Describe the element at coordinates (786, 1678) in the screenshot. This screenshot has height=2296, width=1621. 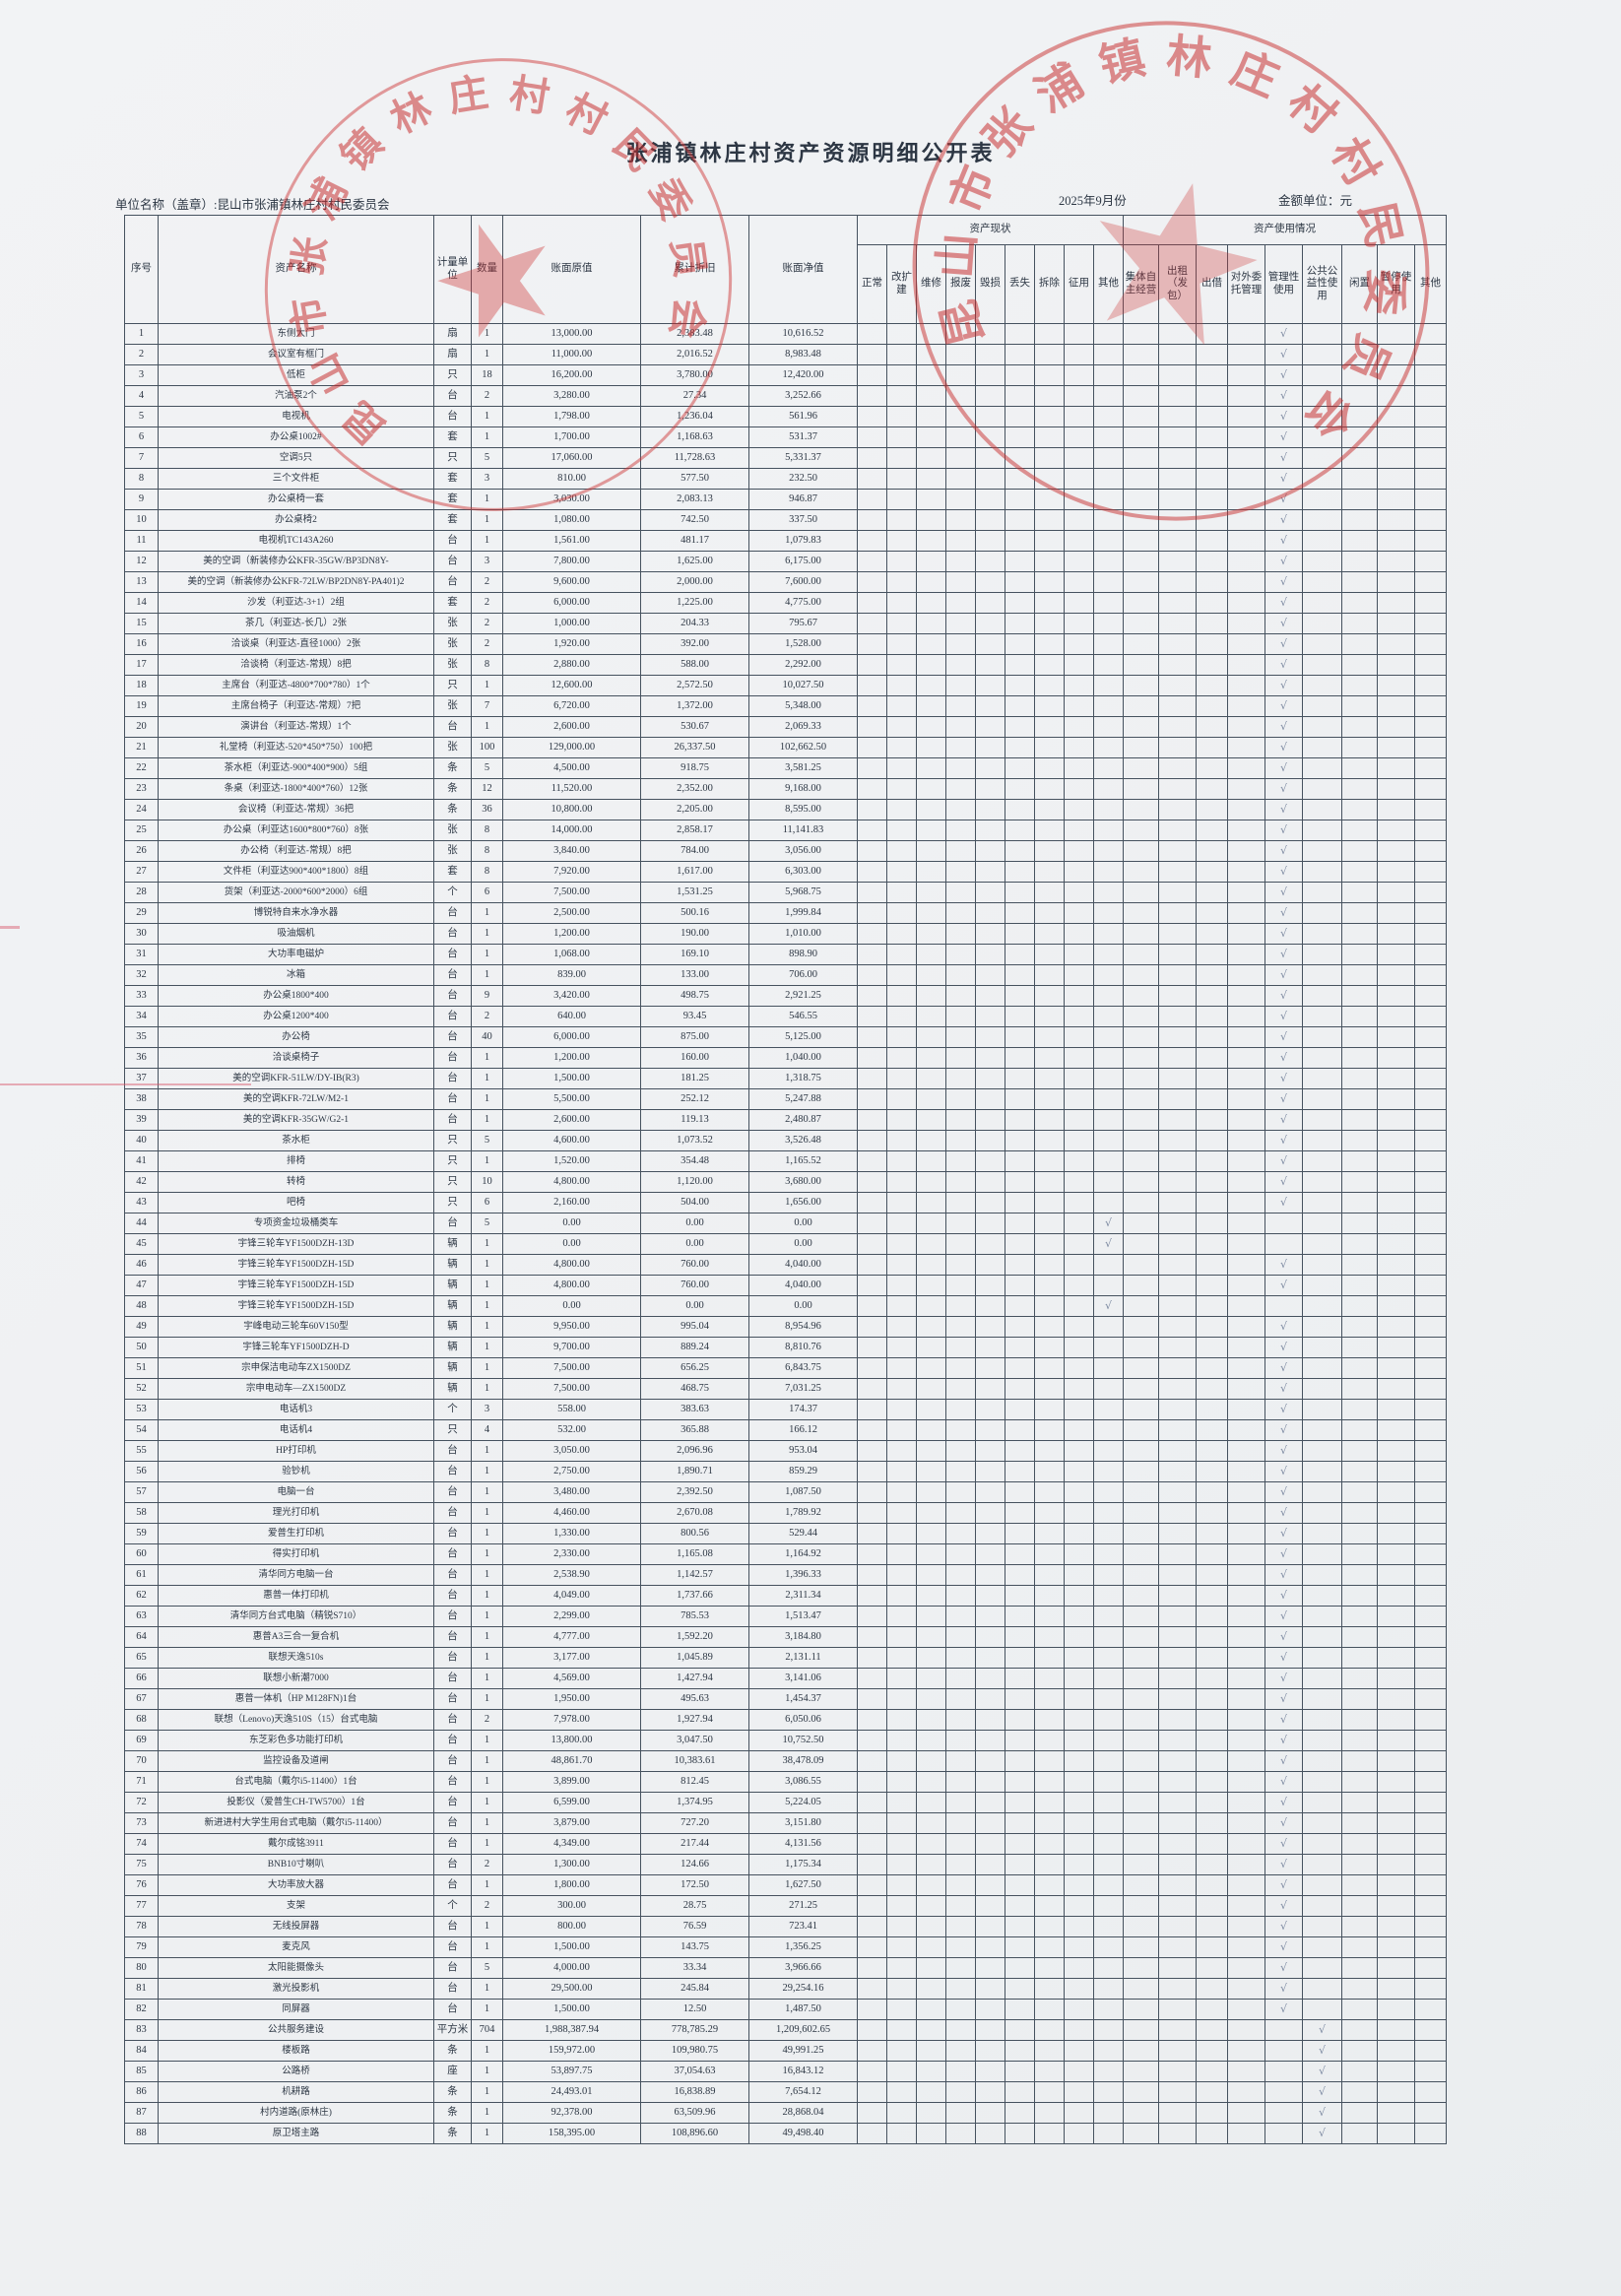
I see `table-row: 66 联想小新潮7000 台 1 4,569.00 1,427.94 3,141.06 √` at that location.